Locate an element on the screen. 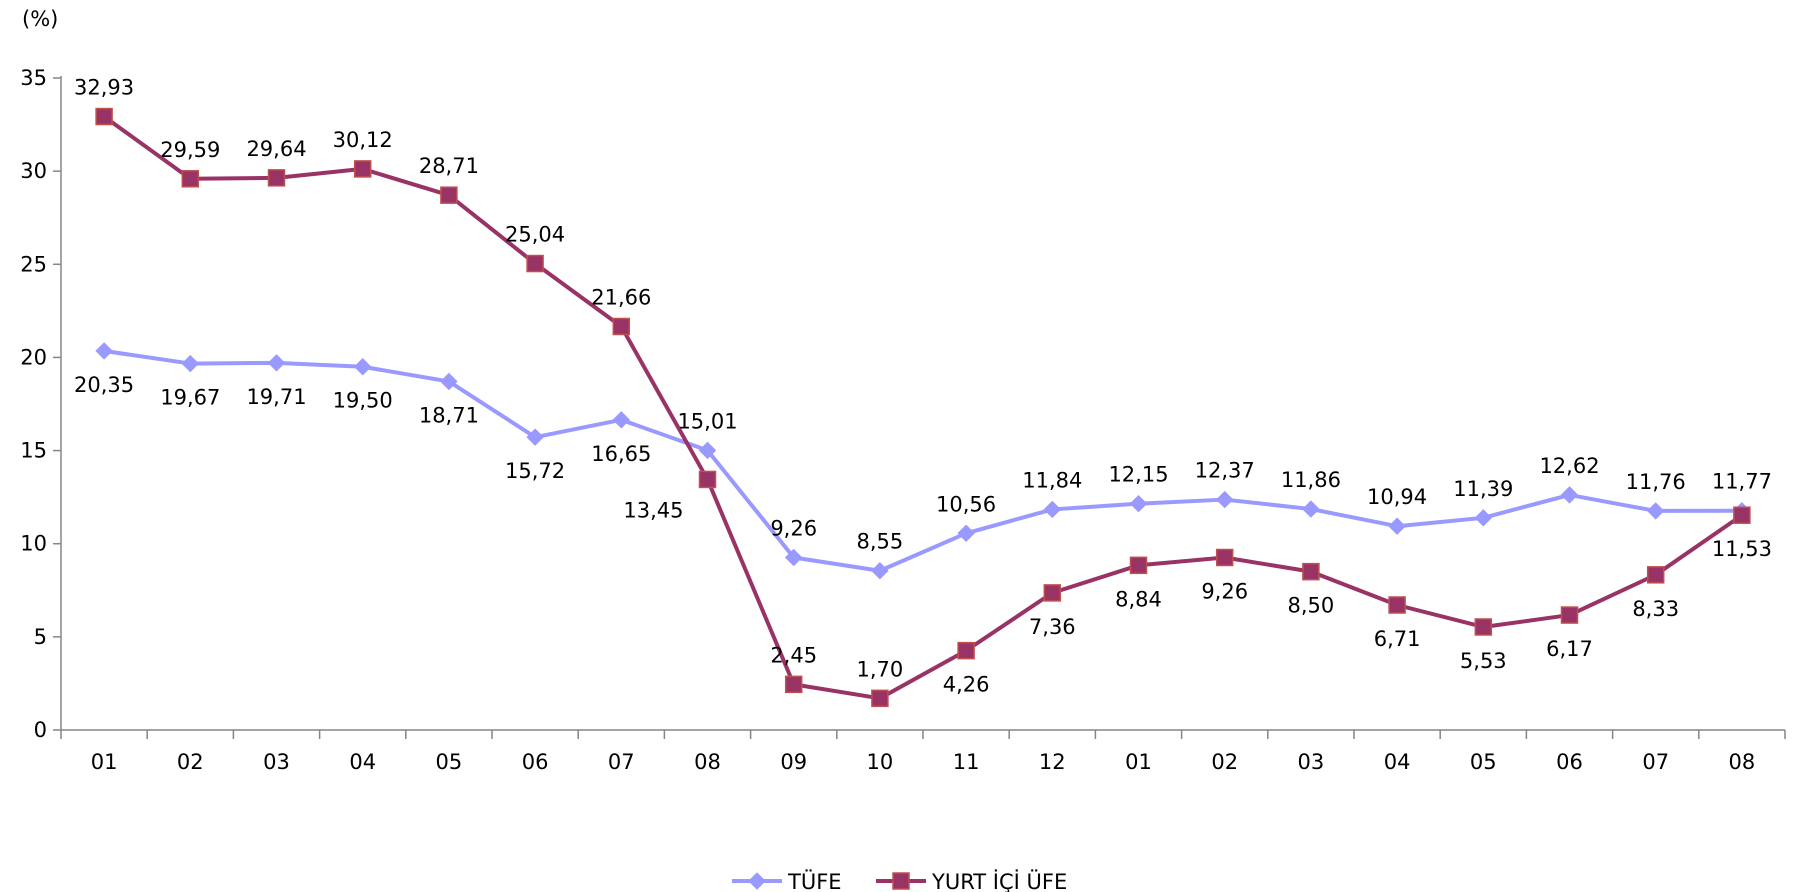 This screenshot has height=892, width=1796. data-label-ufe: 5,53 is located at coordinates (1483, 661).